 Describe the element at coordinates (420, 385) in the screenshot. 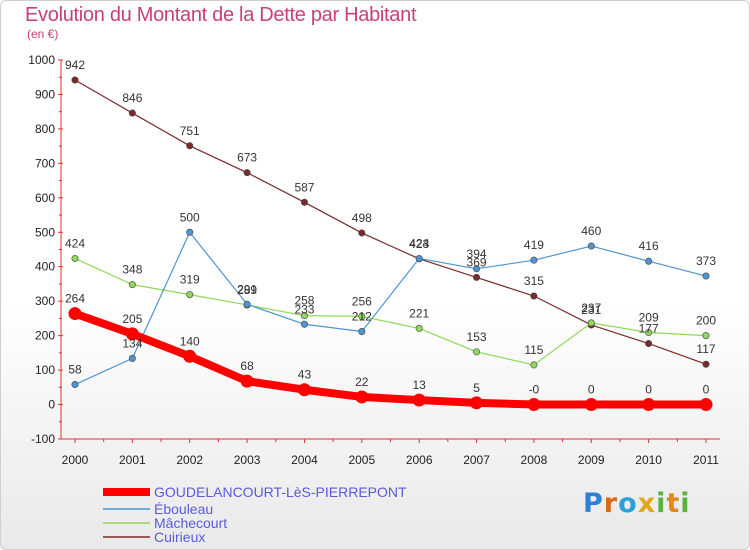

I see `data-label: 13` at that location.